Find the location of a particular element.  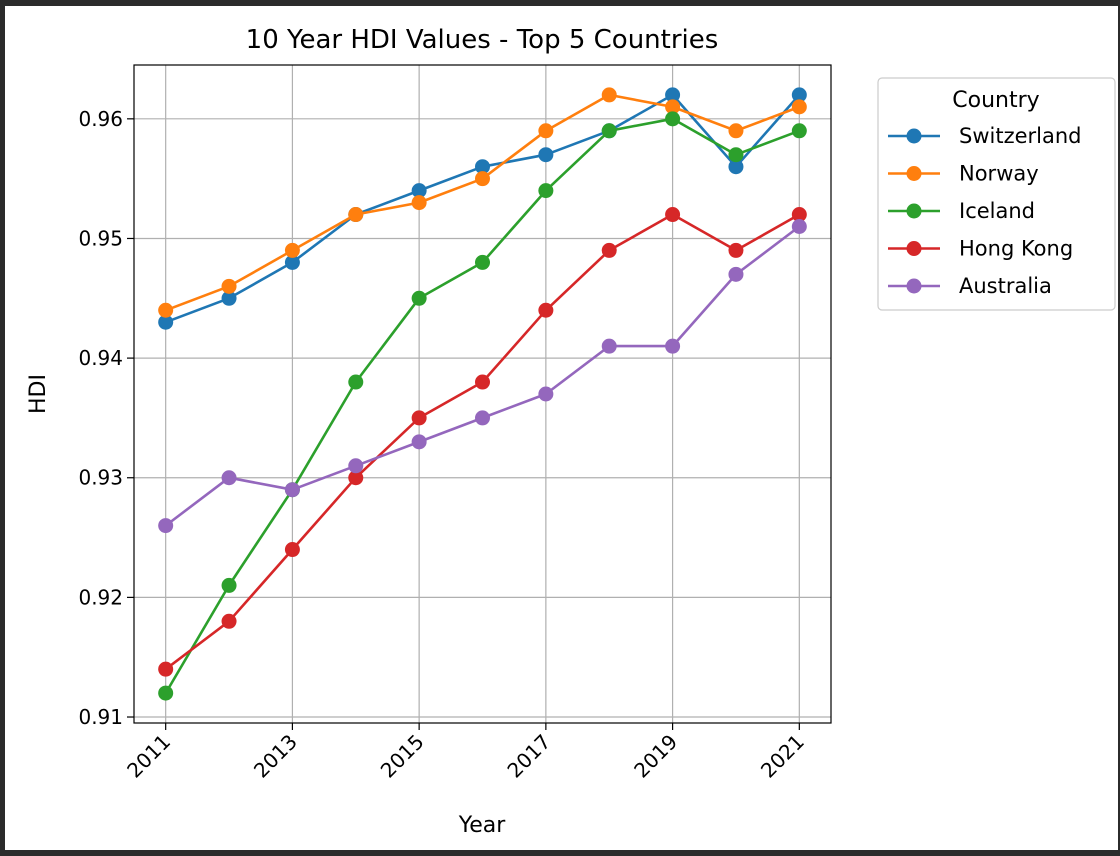

legend-title: Country is located at coordinates (995, 100).